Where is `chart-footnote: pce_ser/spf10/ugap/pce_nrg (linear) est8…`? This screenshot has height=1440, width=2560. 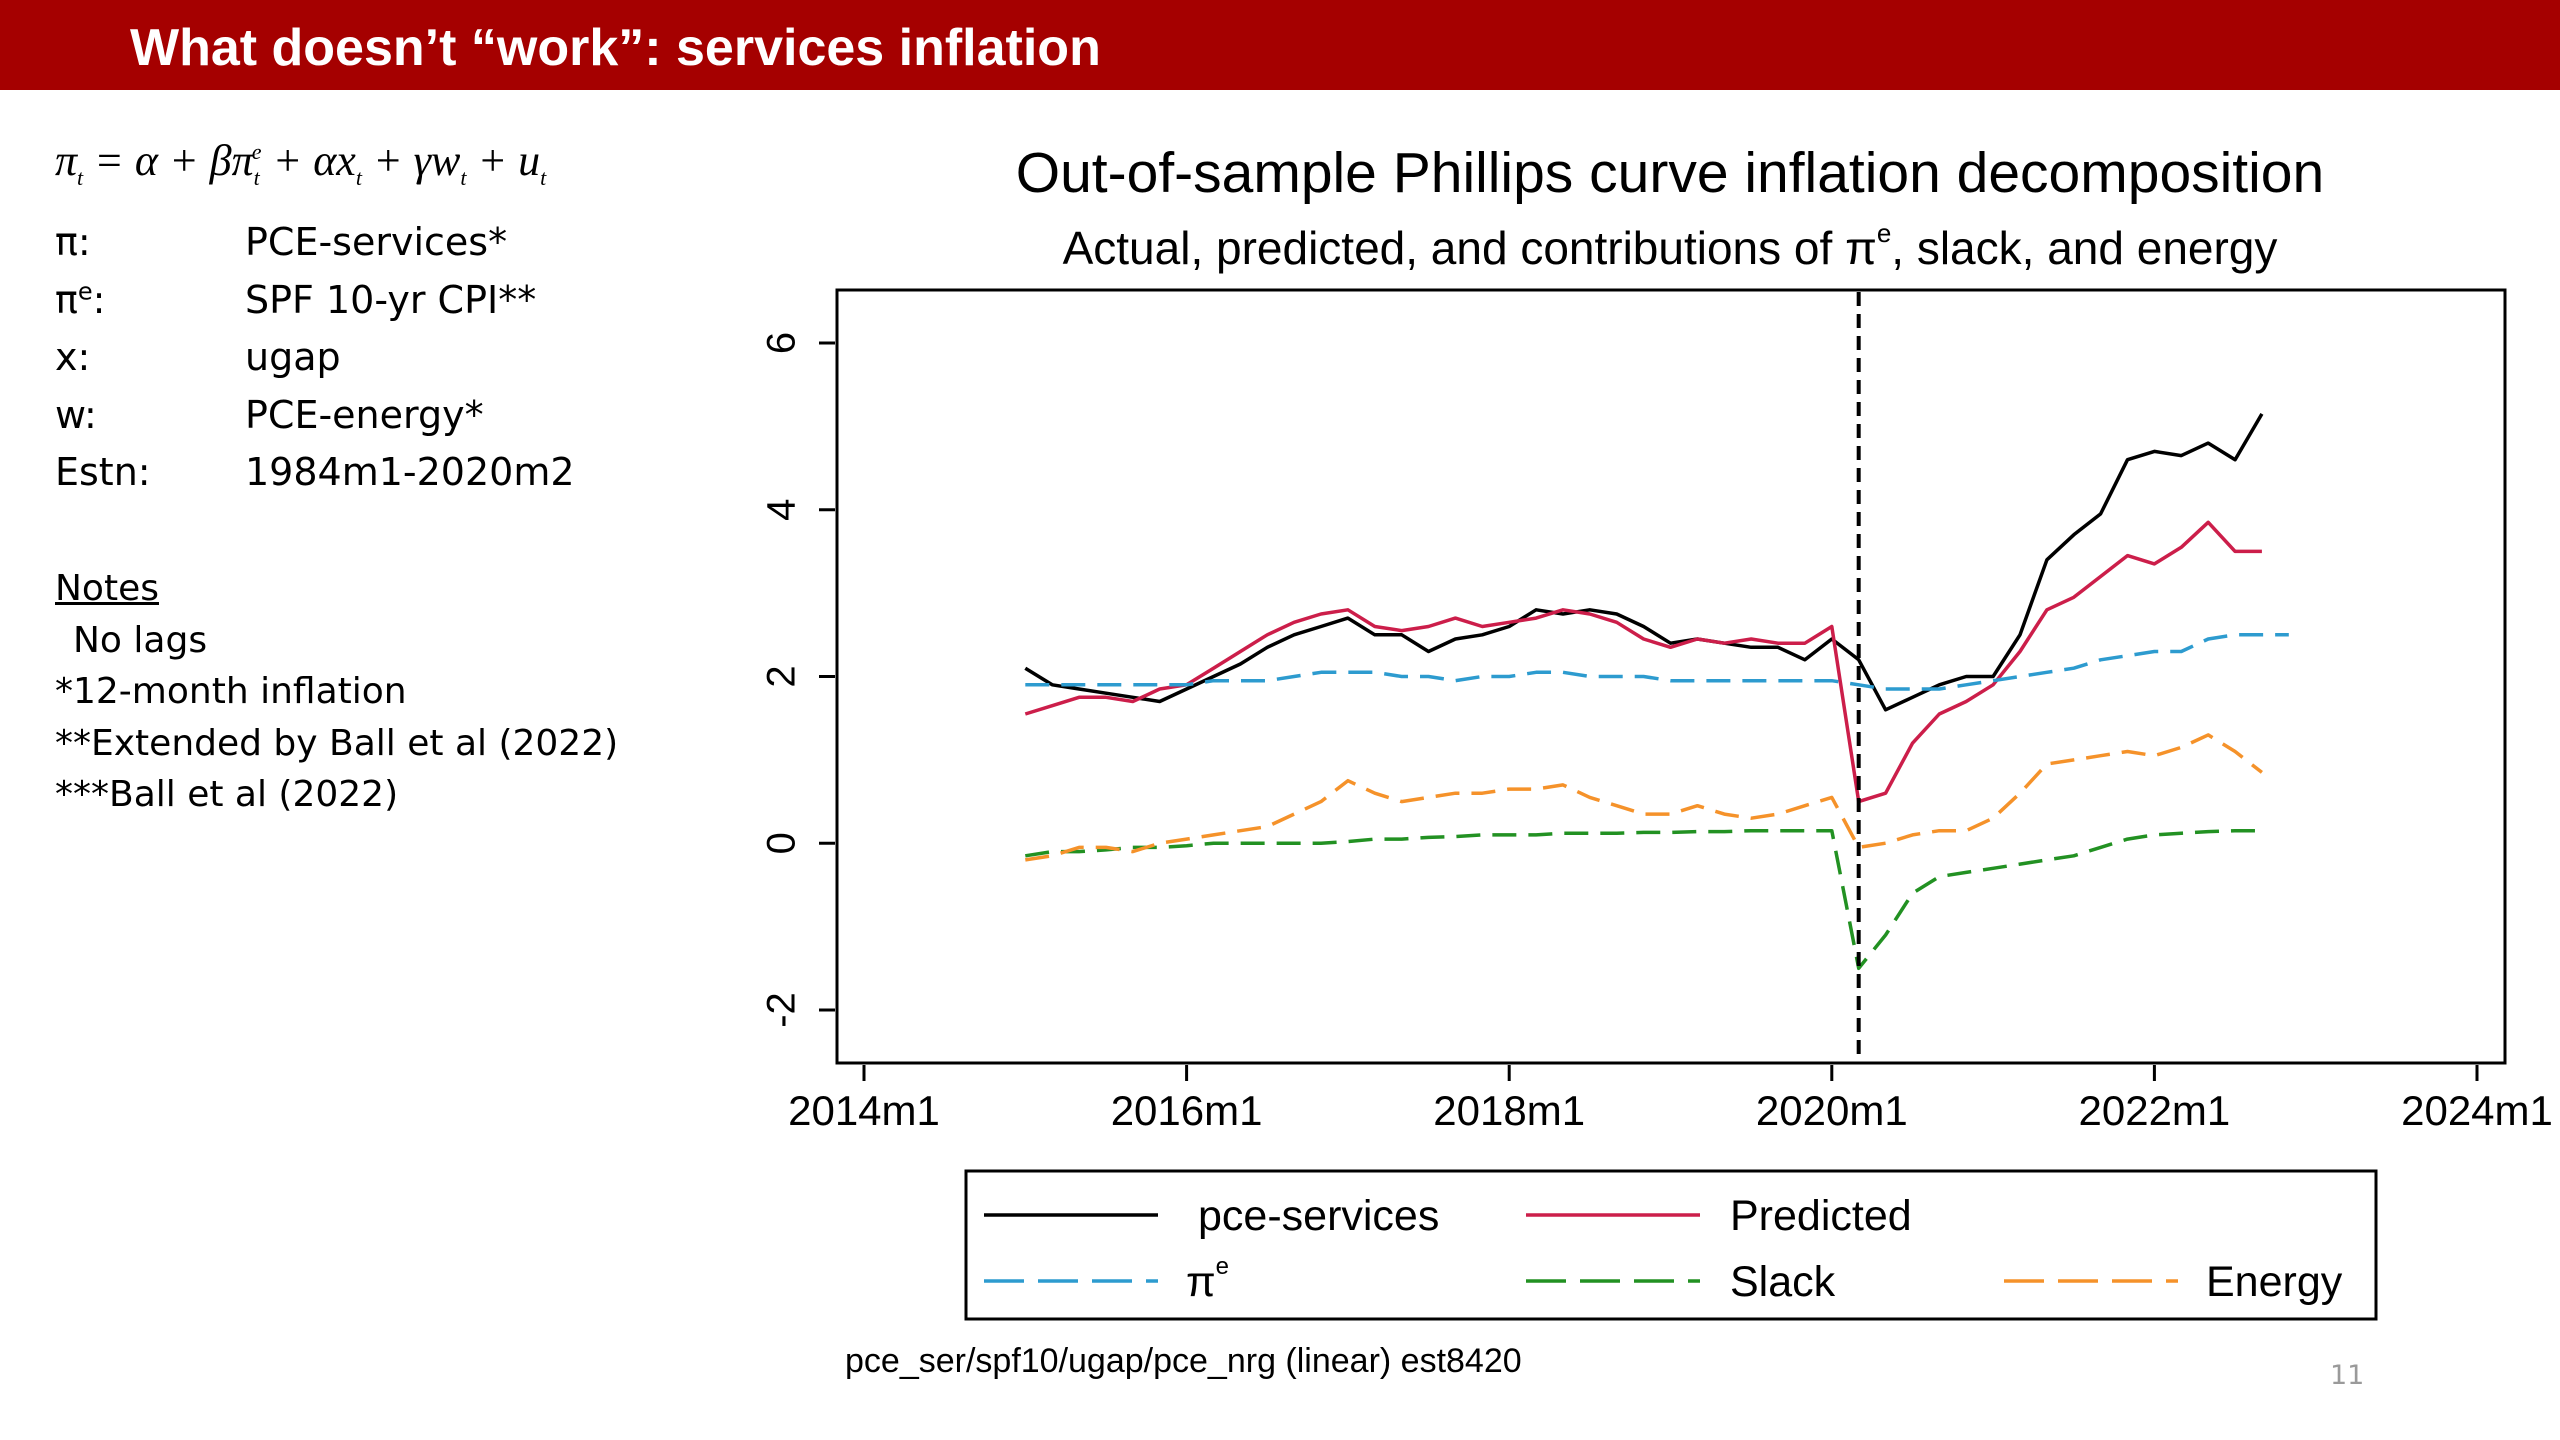
chart-footnote: pce_ser/spf10/ugap/pce_nrg (linear) est8… is located at coordinates (1183, 1361).